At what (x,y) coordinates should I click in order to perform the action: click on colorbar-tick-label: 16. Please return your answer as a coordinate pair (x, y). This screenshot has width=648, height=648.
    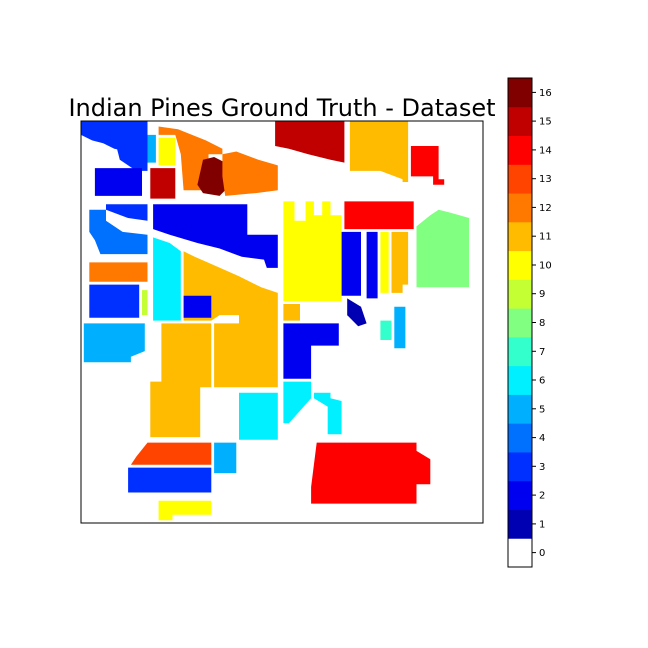
    Looking at the image, I should click on (545, 93).